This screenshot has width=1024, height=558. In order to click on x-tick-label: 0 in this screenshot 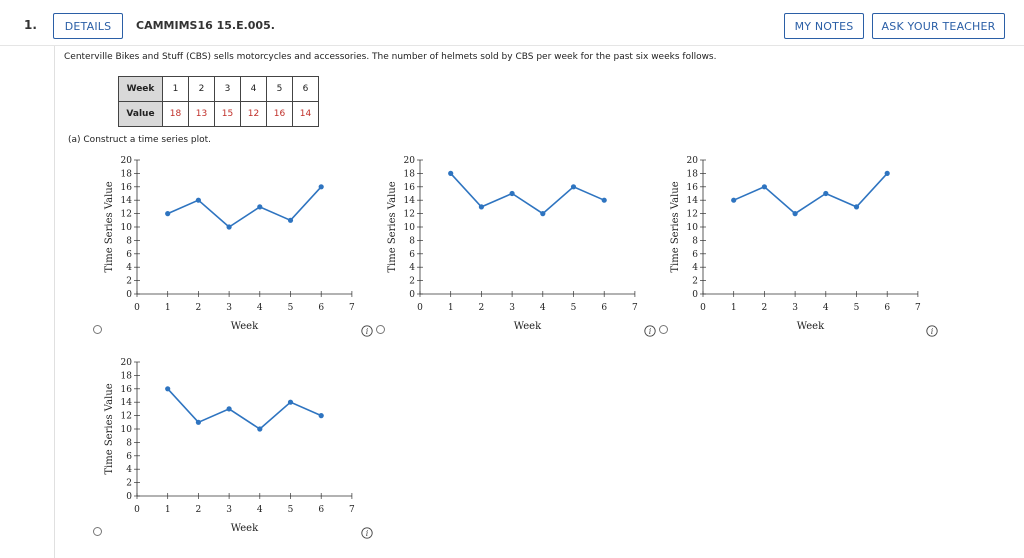, I will do `click(703, 308)`.